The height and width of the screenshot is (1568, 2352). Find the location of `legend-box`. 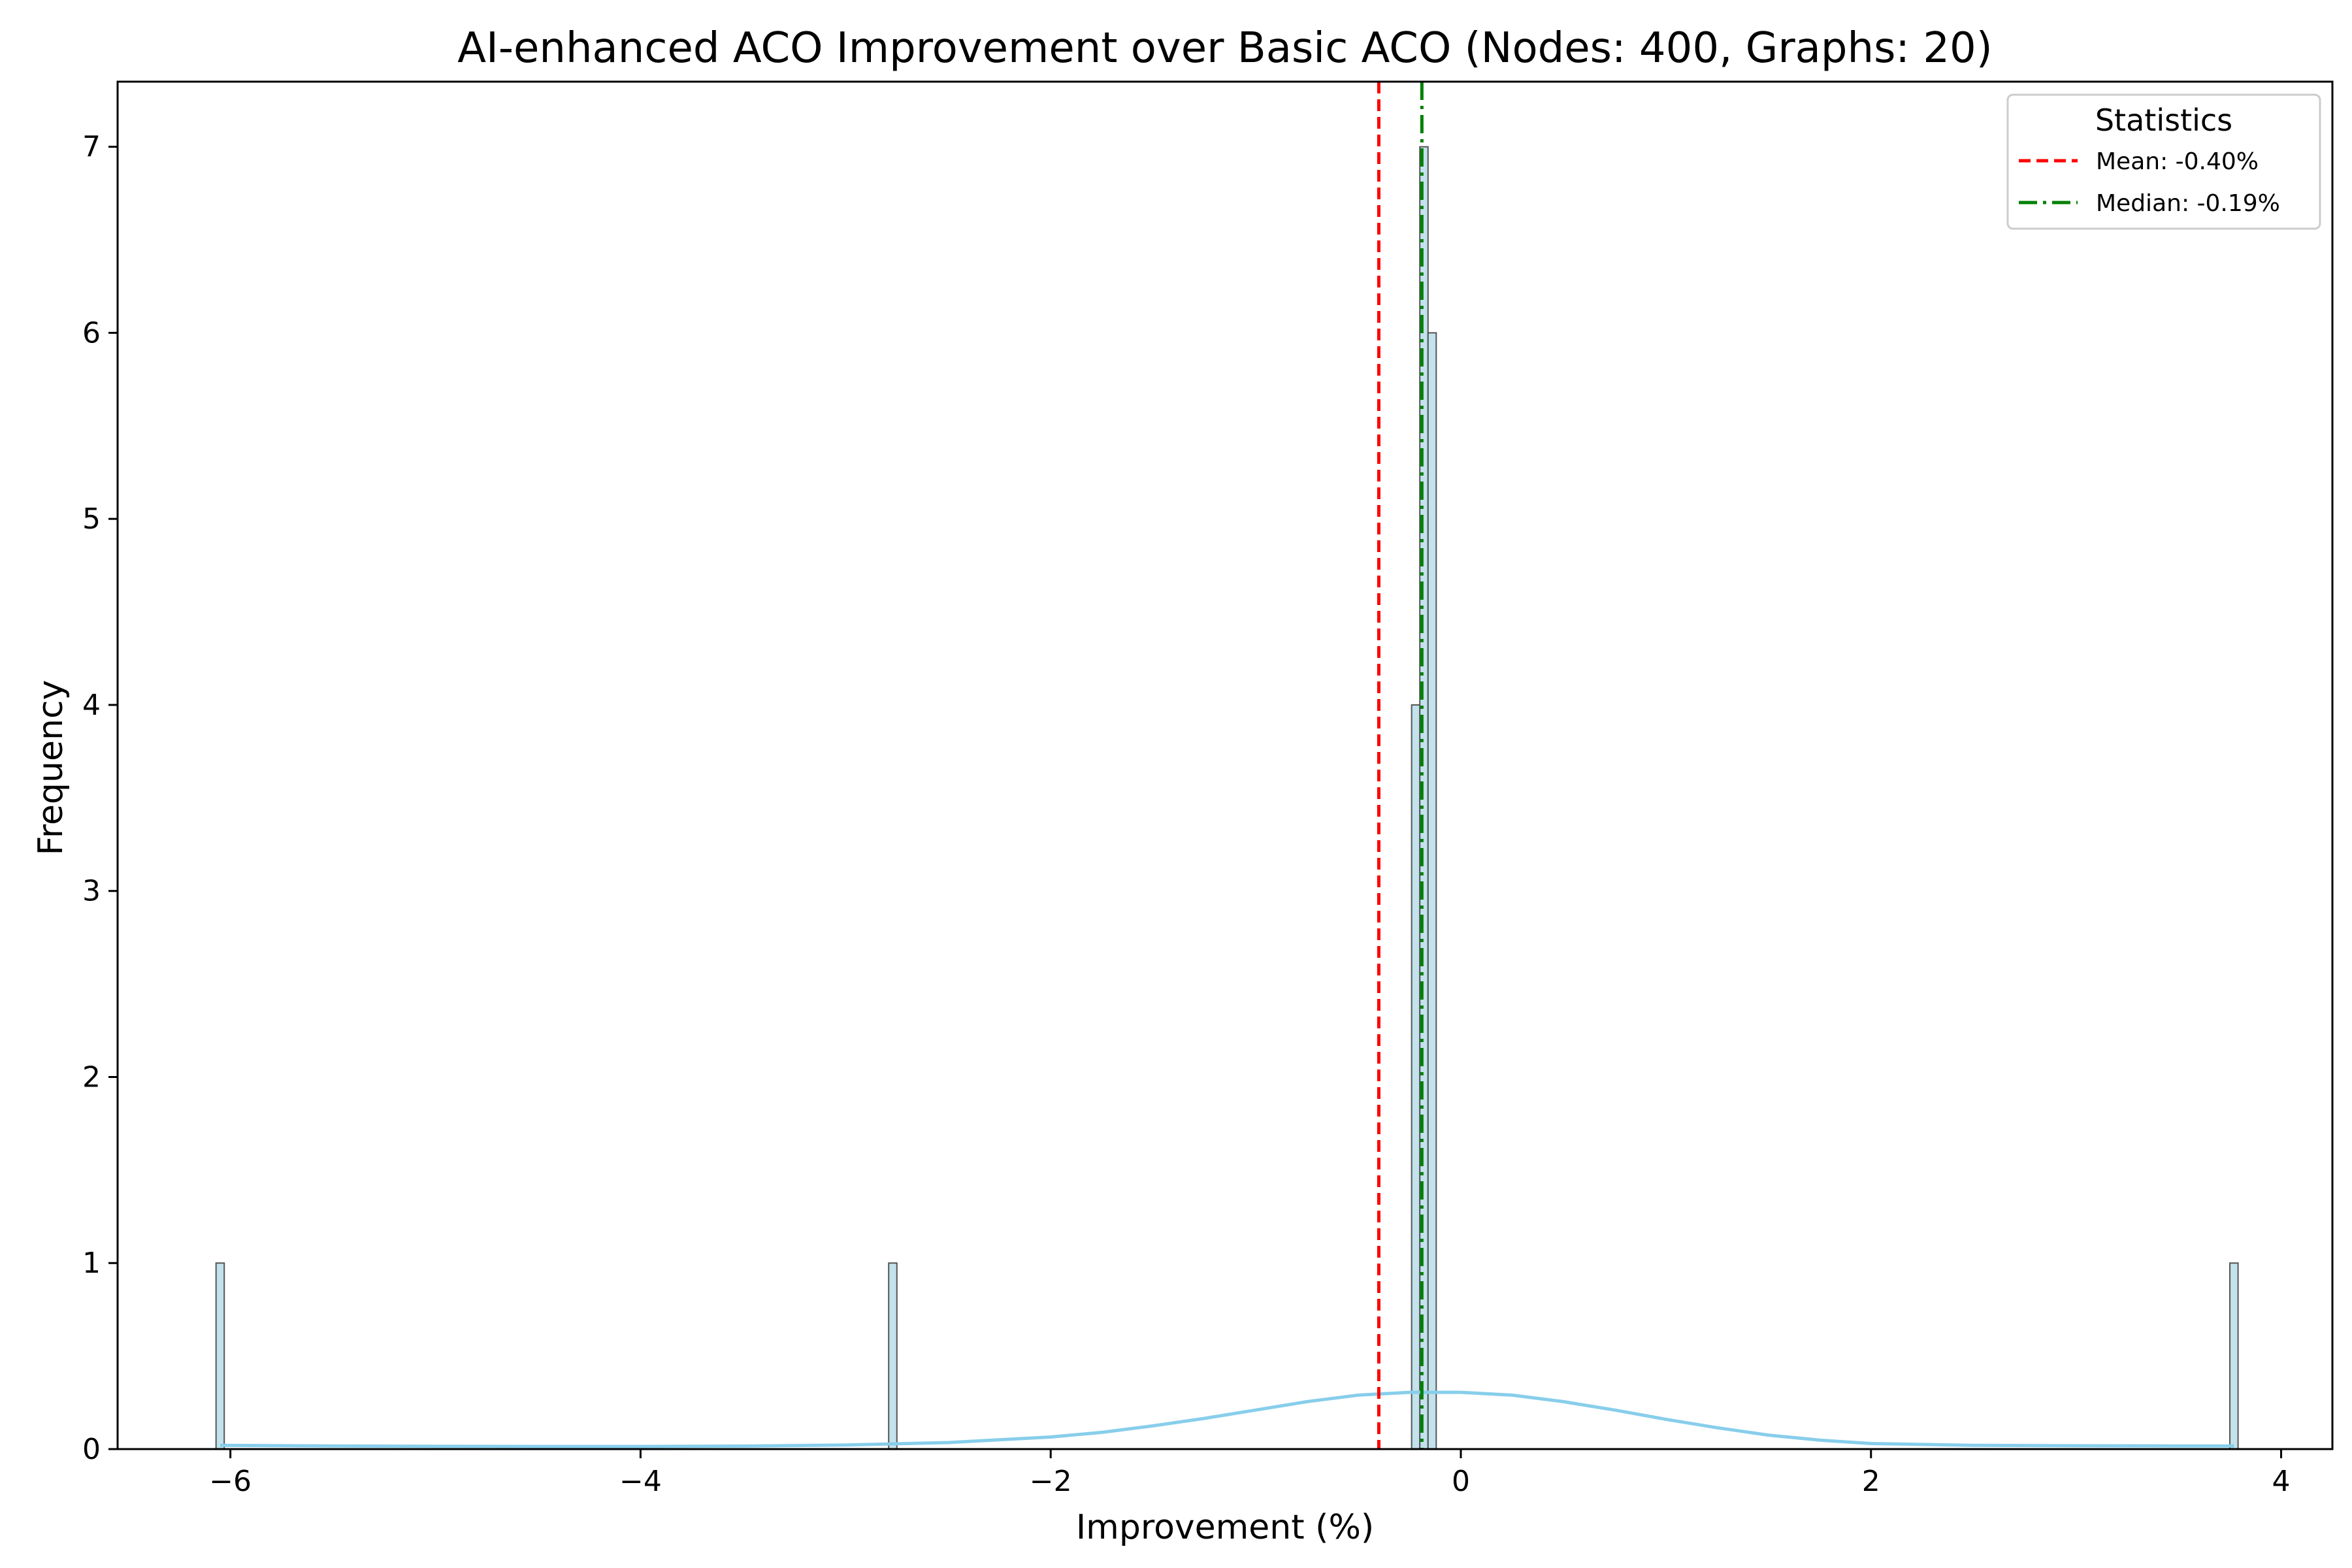

legend-box is located at coordinates (2163, 161).